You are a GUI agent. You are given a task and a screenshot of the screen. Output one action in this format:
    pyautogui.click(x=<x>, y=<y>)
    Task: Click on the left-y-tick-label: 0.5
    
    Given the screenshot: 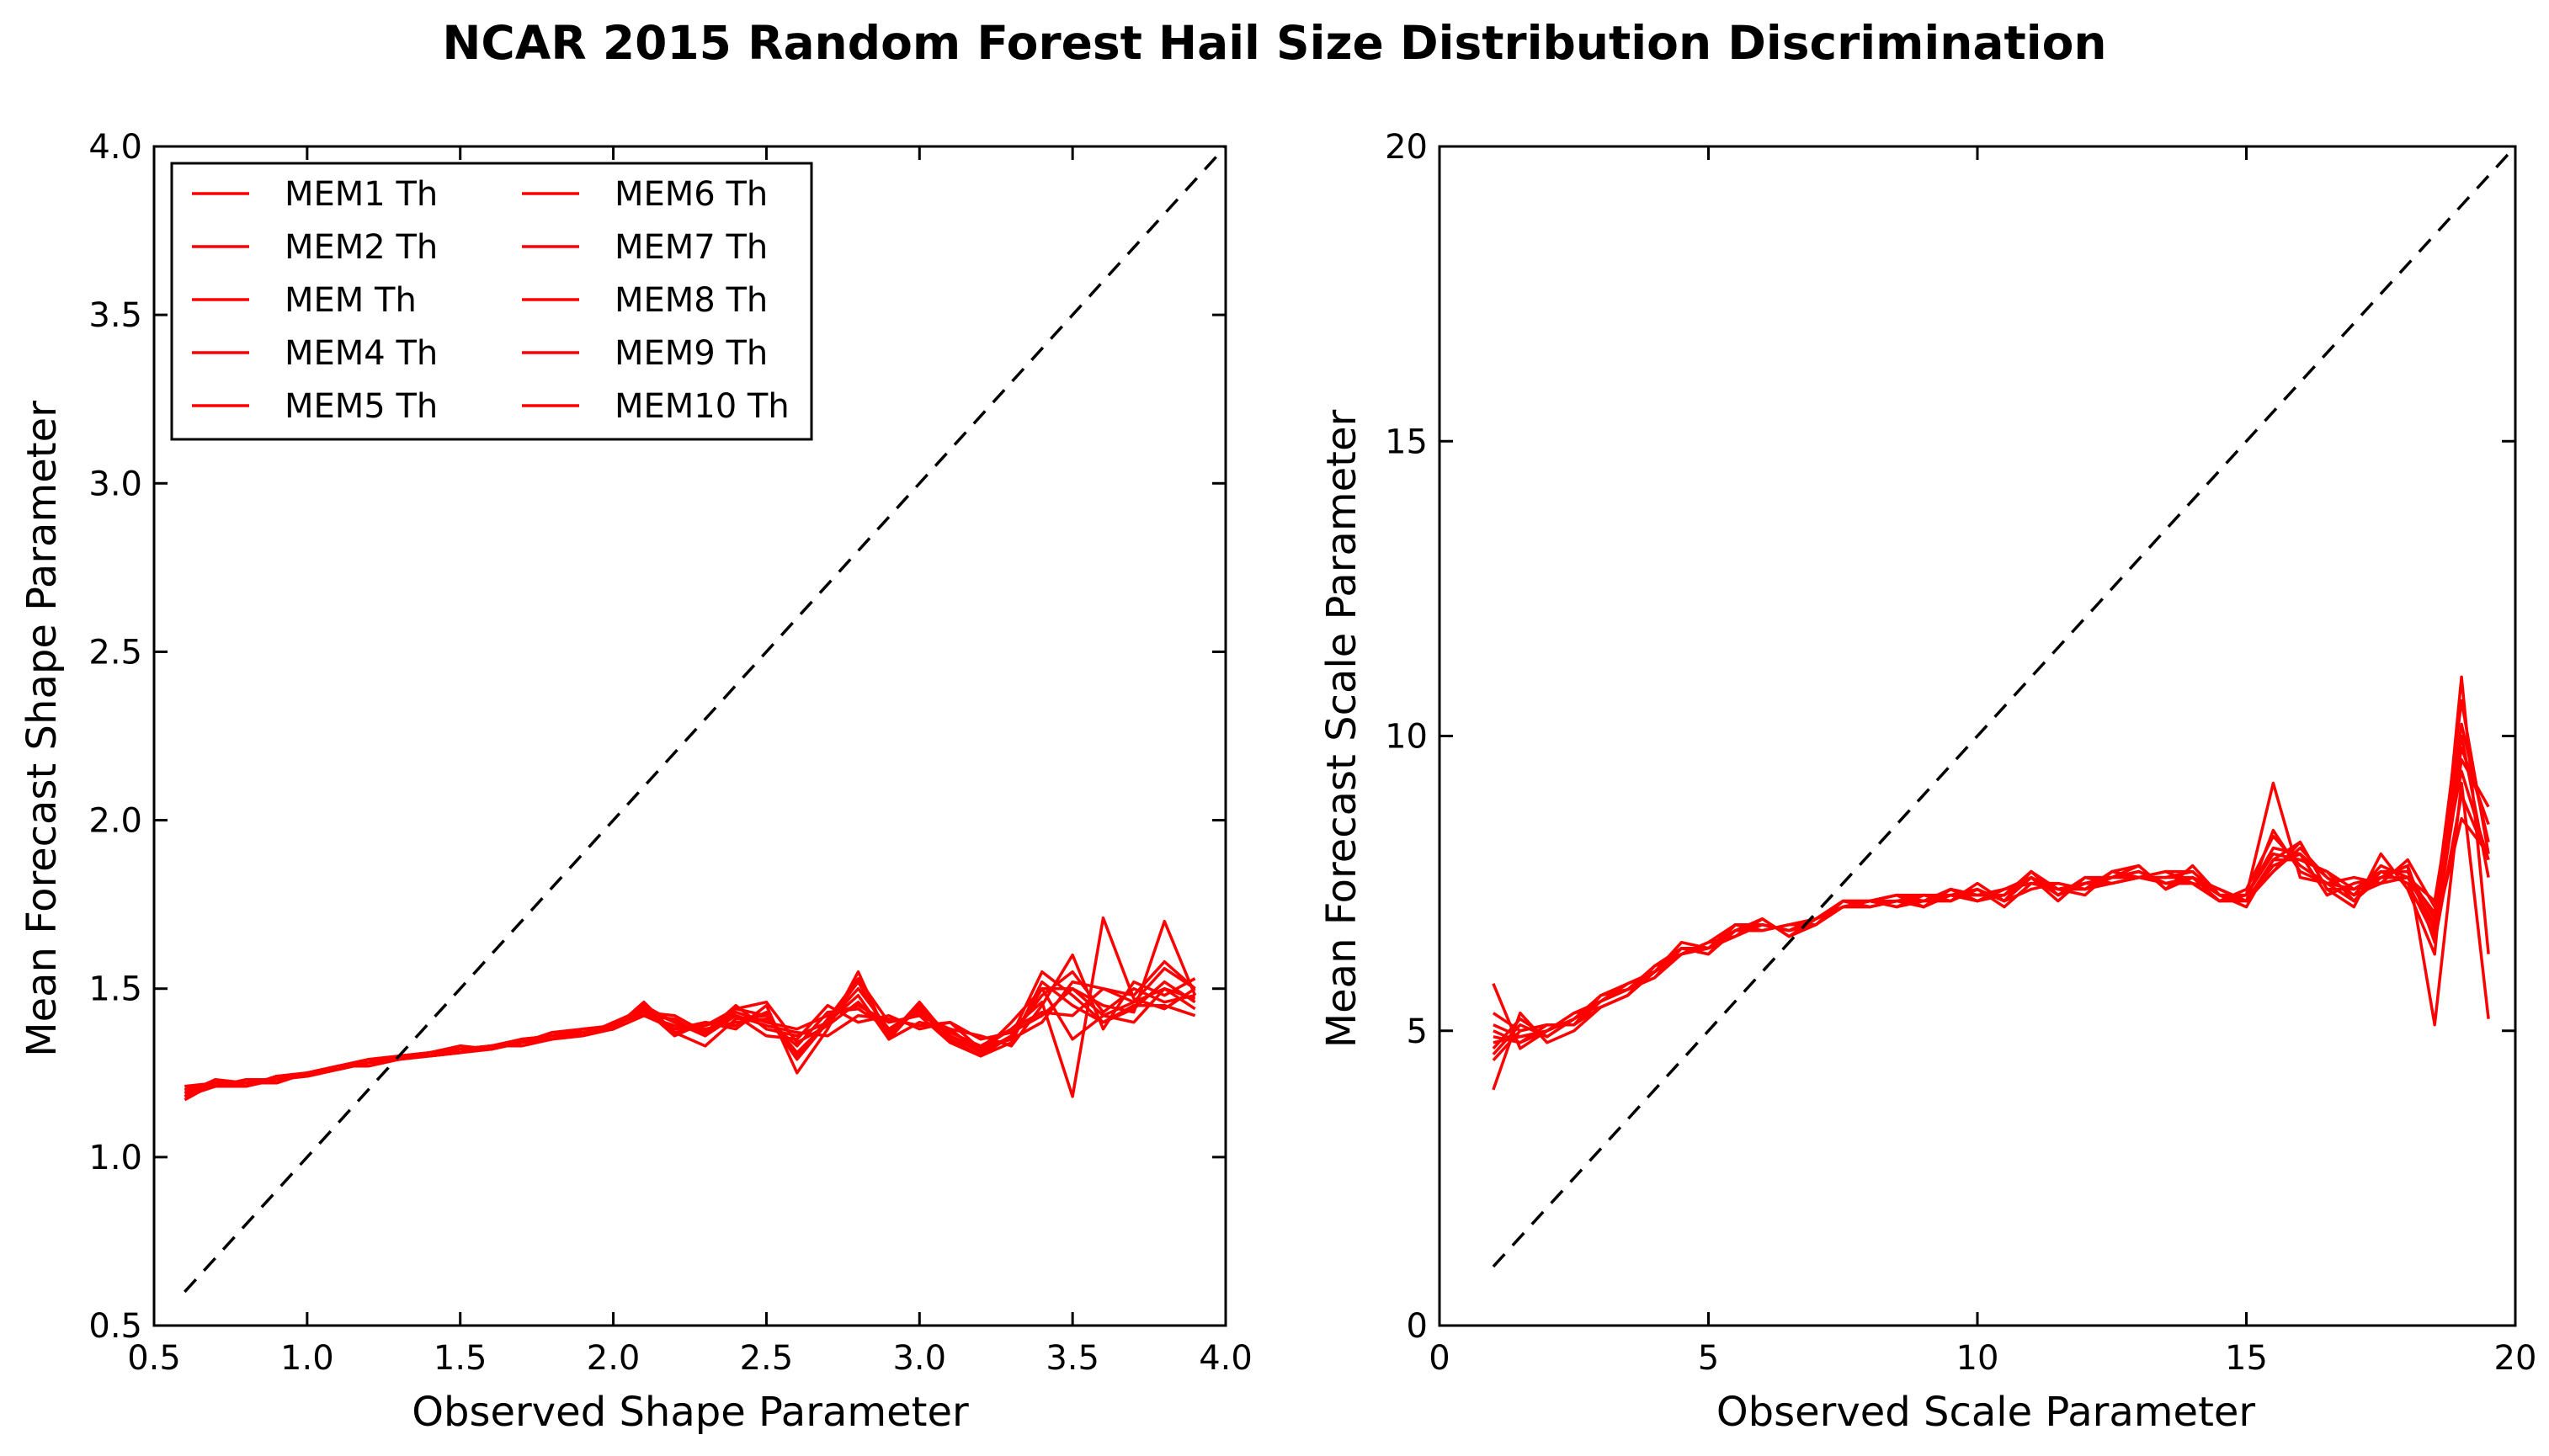 What is the action you would take?
    pyautogui.click(x=115, y=1326)
    